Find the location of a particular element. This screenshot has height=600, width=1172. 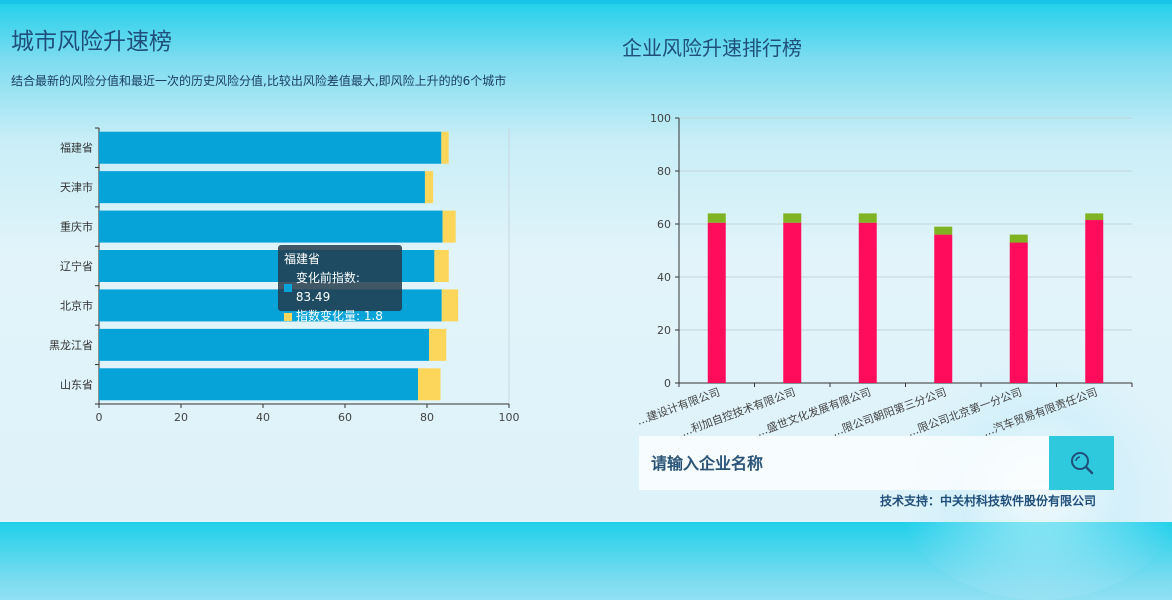

tooltip-base-value: 变化前指数: 83.49 is located at coordinates (327, 287).